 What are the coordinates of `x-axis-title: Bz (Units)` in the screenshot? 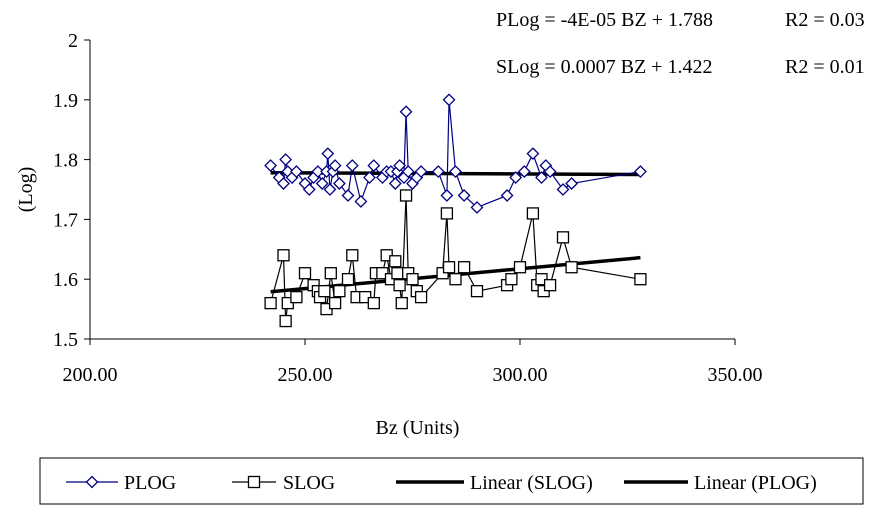 It's located at (418, 428).